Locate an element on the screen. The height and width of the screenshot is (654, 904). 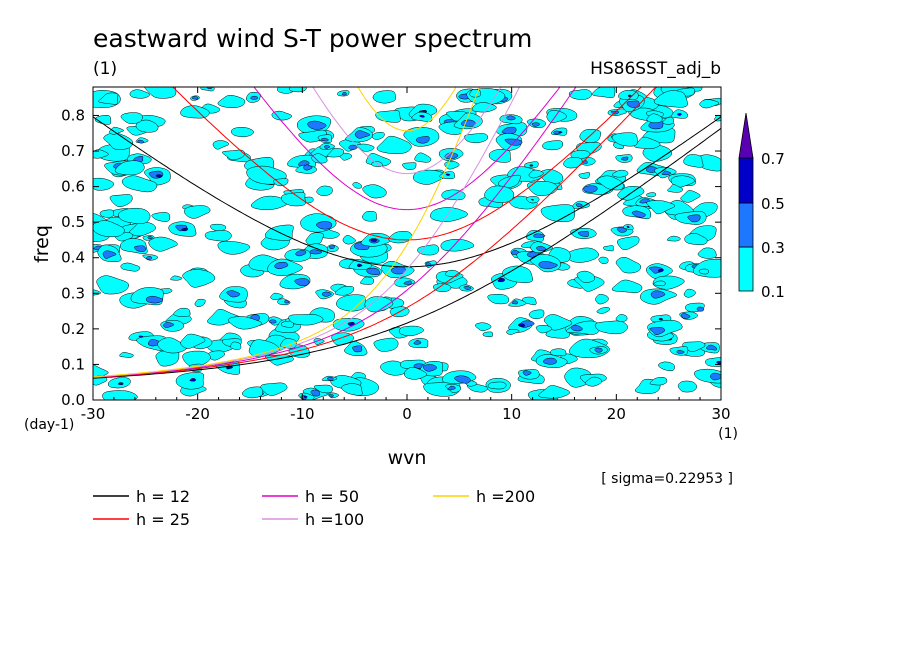
y-tick-label: 0.7 is located at coordinates (73, 151).